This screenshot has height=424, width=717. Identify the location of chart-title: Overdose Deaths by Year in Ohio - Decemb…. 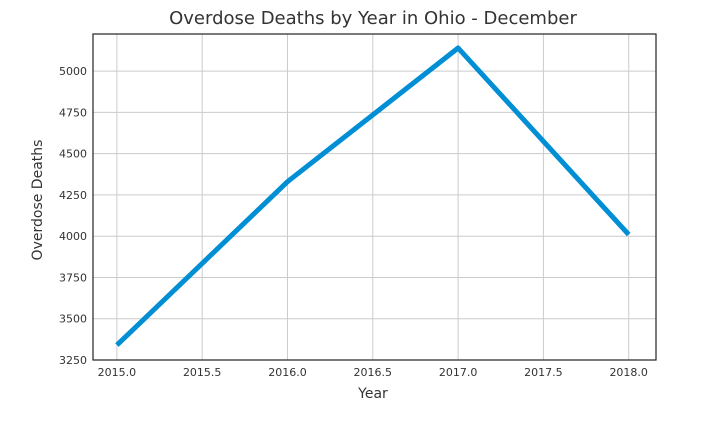
(373, 18).